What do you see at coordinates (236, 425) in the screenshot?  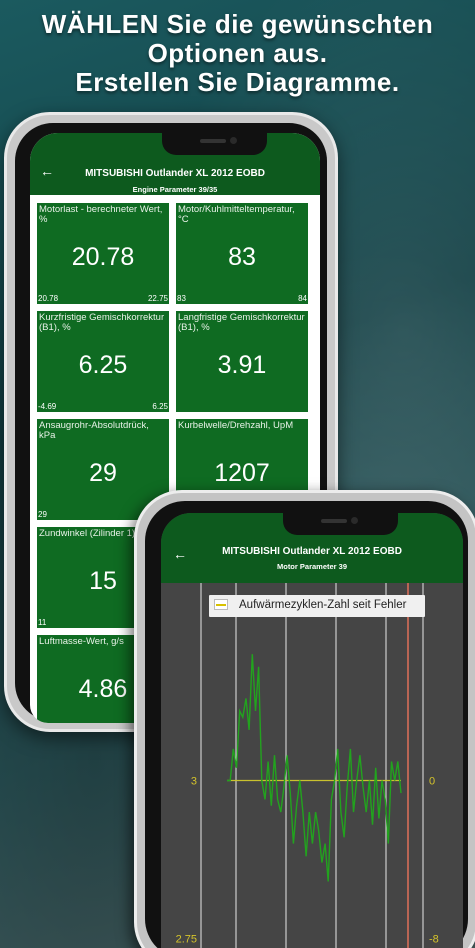 I see `tile-label: Kurbelwelle/Drehzahl, UpM` at bounding box center [236, 425].